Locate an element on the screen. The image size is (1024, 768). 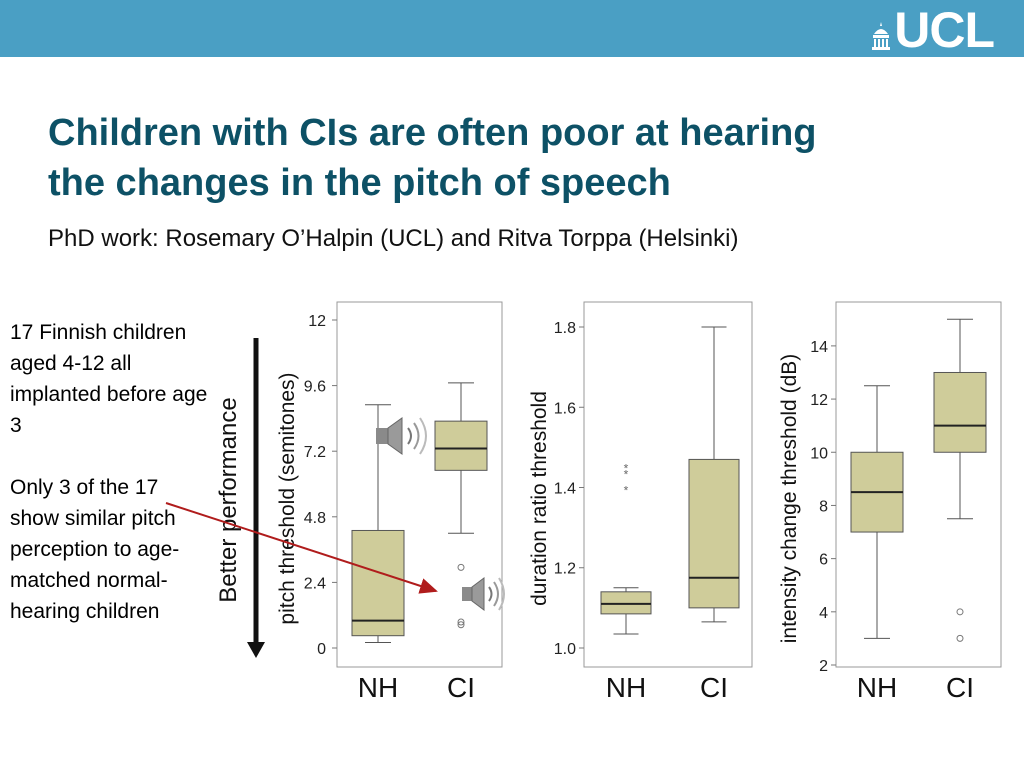
box-nh: *** is located at coordinates (626, 548).